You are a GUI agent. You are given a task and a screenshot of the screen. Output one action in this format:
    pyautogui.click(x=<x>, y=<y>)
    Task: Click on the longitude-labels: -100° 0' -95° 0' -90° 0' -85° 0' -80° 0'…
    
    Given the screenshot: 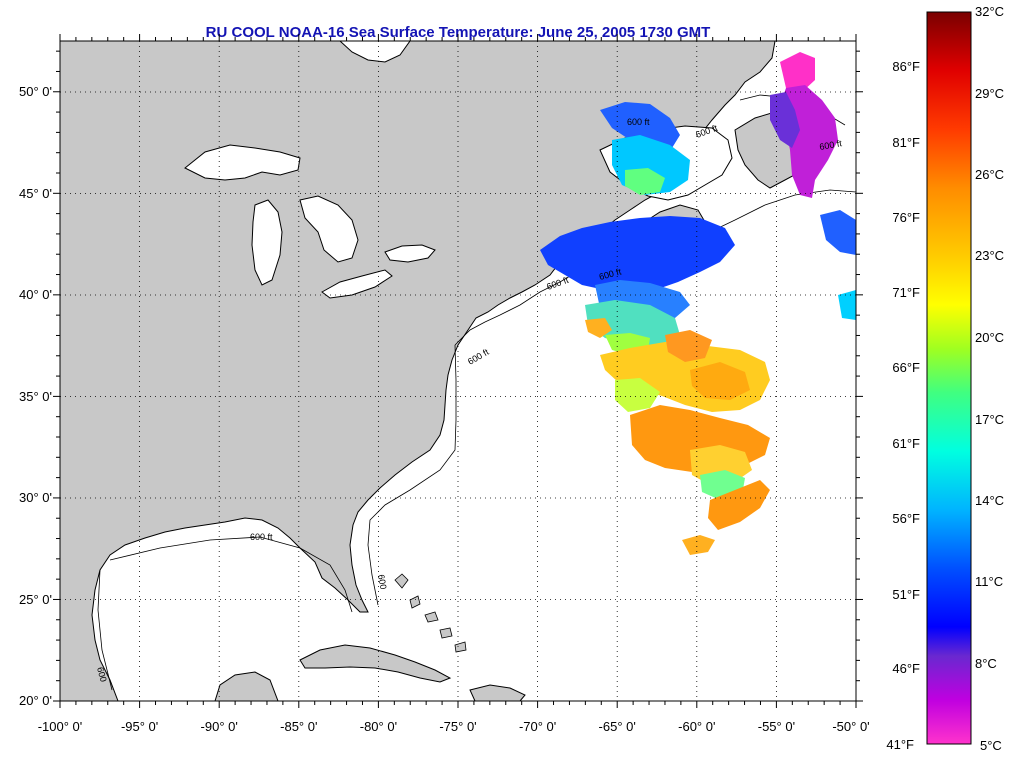 What is the action you would take?
    pyautogui.click(x=454, y=726)
    